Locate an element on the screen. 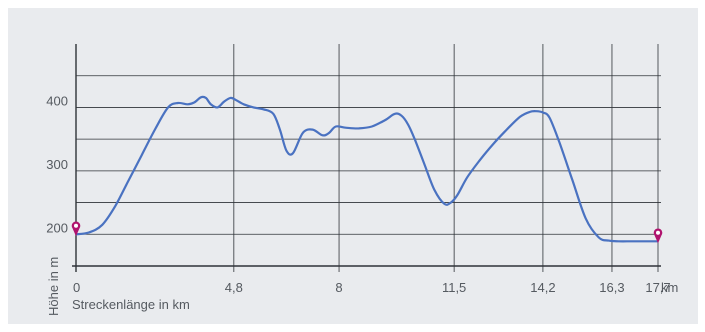  x-tick-label: 16,3 is located at coordinates (611, 287).